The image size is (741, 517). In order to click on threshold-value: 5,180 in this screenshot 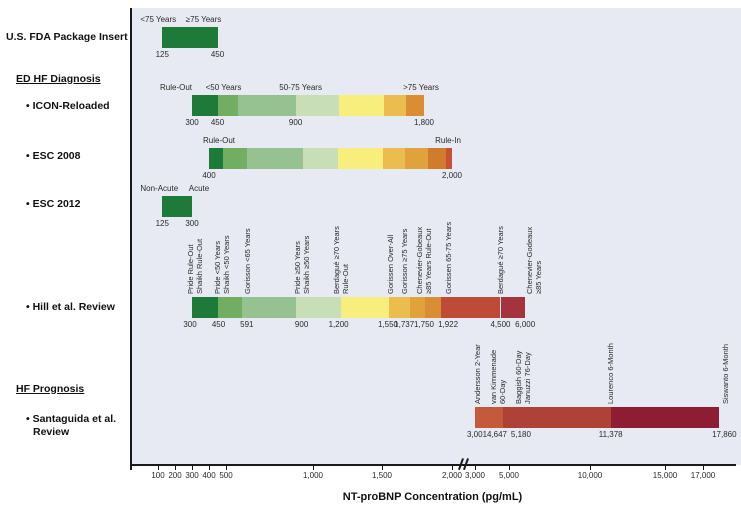, I will do `click(520, 434)`.